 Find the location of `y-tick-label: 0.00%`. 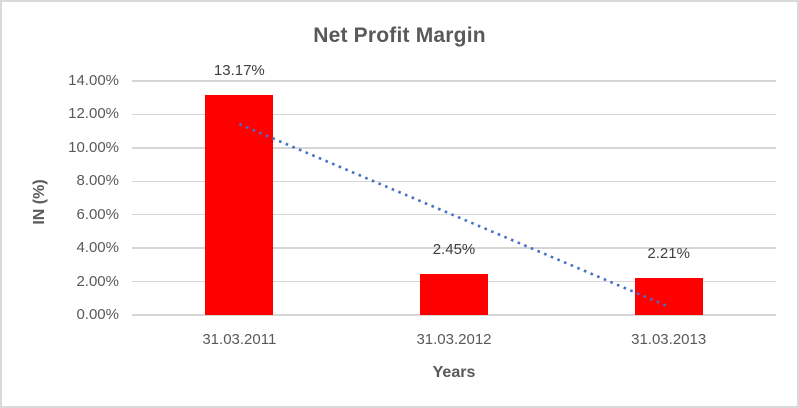

y-tick-label: 0.00% is located at coordinates (97, 314).